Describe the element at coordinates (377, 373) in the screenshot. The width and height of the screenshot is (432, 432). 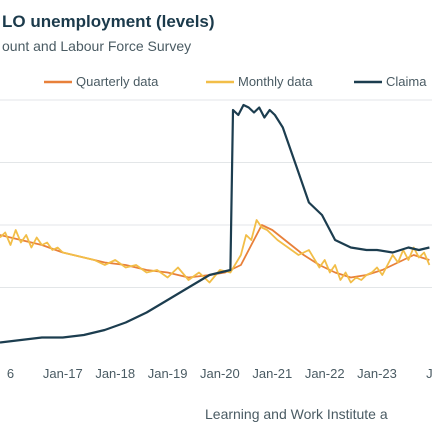
I see `x-tick-label: Jan-23` at that location.